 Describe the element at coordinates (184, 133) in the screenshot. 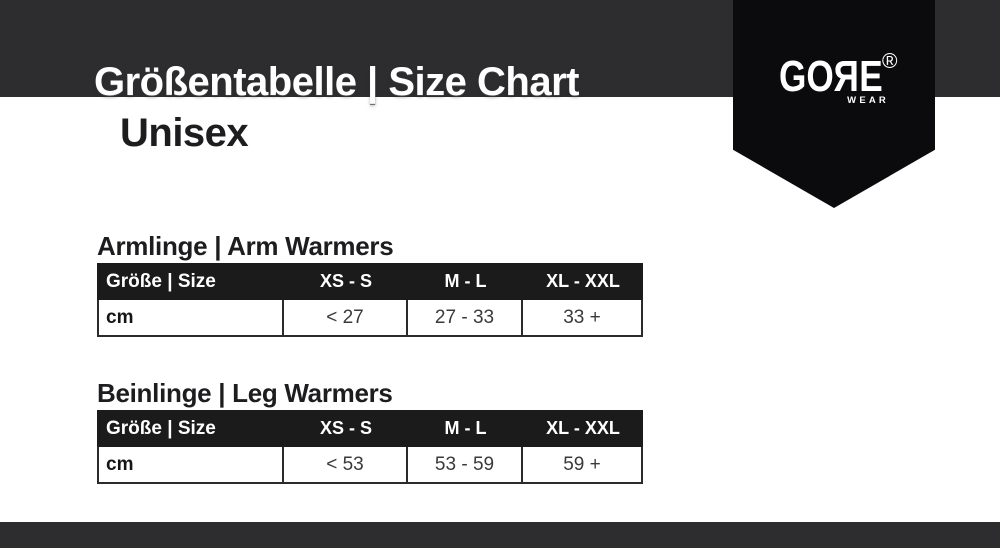

I see `page-subtitle: Unisex` at that location.